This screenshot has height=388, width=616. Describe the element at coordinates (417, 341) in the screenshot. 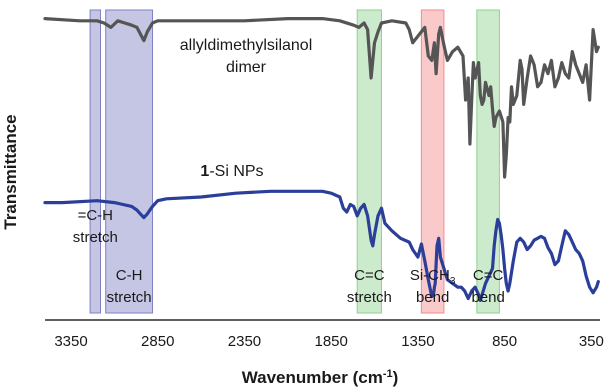

I see `x-tick-label: 1350` at that location.